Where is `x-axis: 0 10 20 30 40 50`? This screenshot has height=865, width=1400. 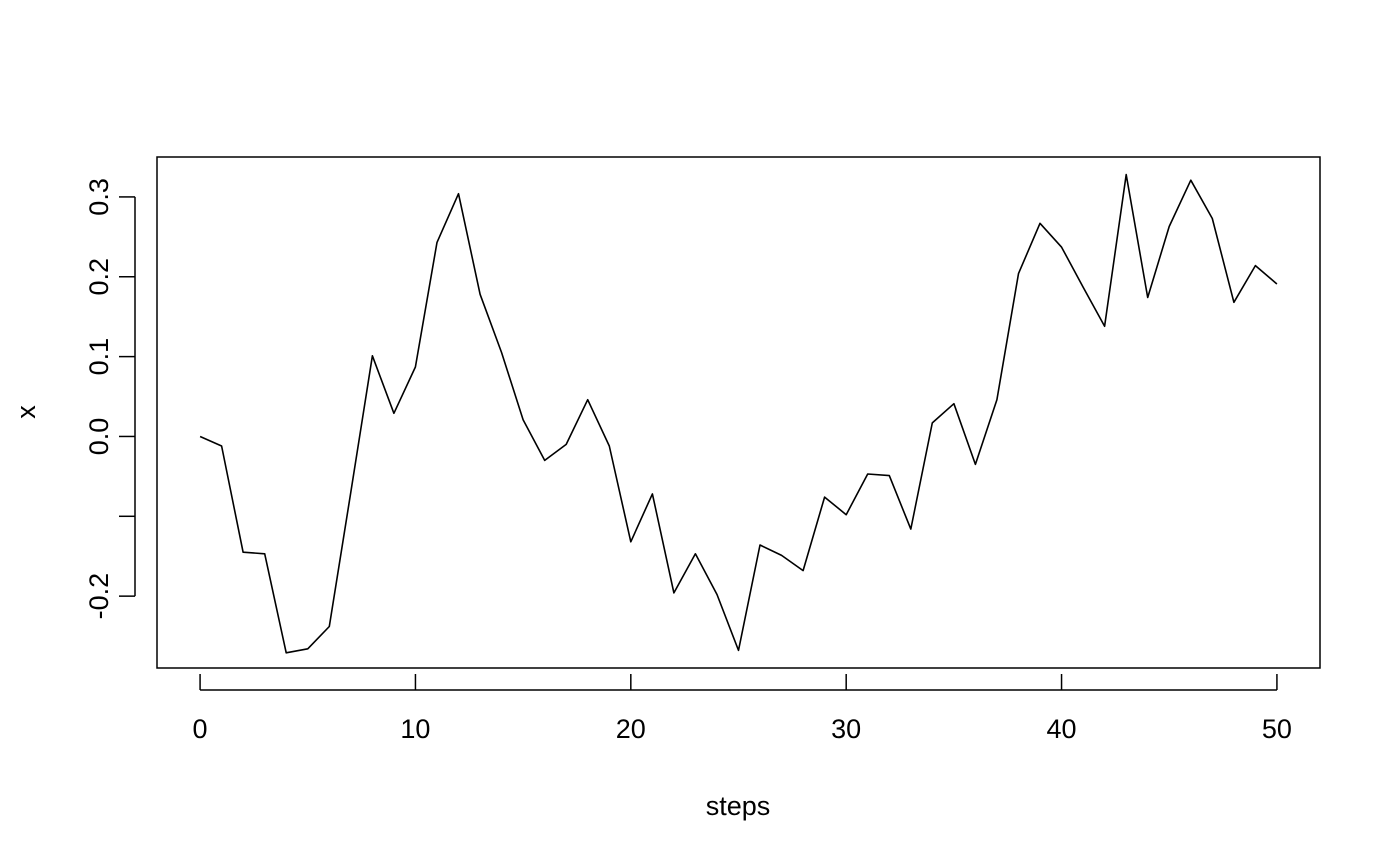 x-axis: 0 10 20 30 40 50 is located at coordinates (742, 709).